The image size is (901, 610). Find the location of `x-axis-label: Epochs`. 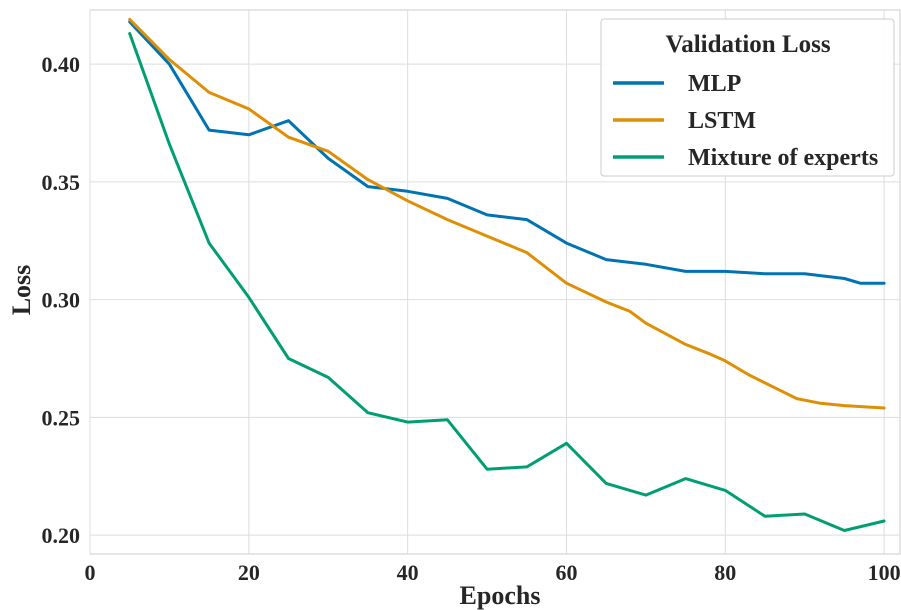

x-axis-label: Epochs is located at coordinates (500, 595).